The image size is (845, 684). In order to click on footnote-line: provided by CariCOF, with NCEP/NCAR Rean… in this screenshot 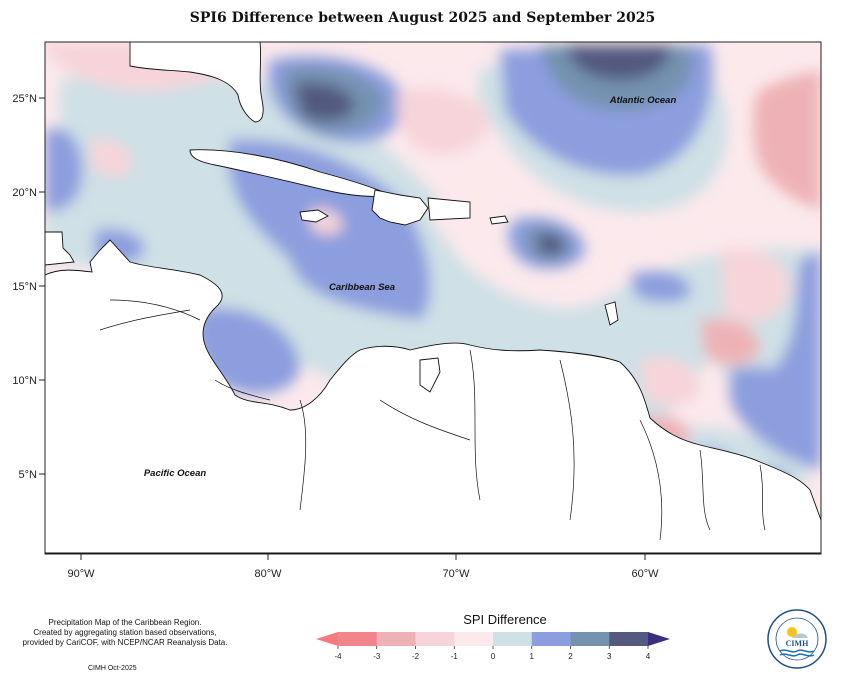, I will do `click(125, 642)`.